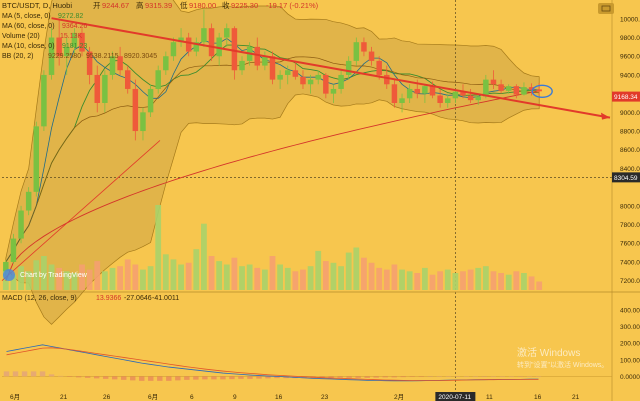  What do you see at coordinates (630, 132) in the screenshot?
I see `price-tick-label: 8800.00` at bounding box center [630, 132].